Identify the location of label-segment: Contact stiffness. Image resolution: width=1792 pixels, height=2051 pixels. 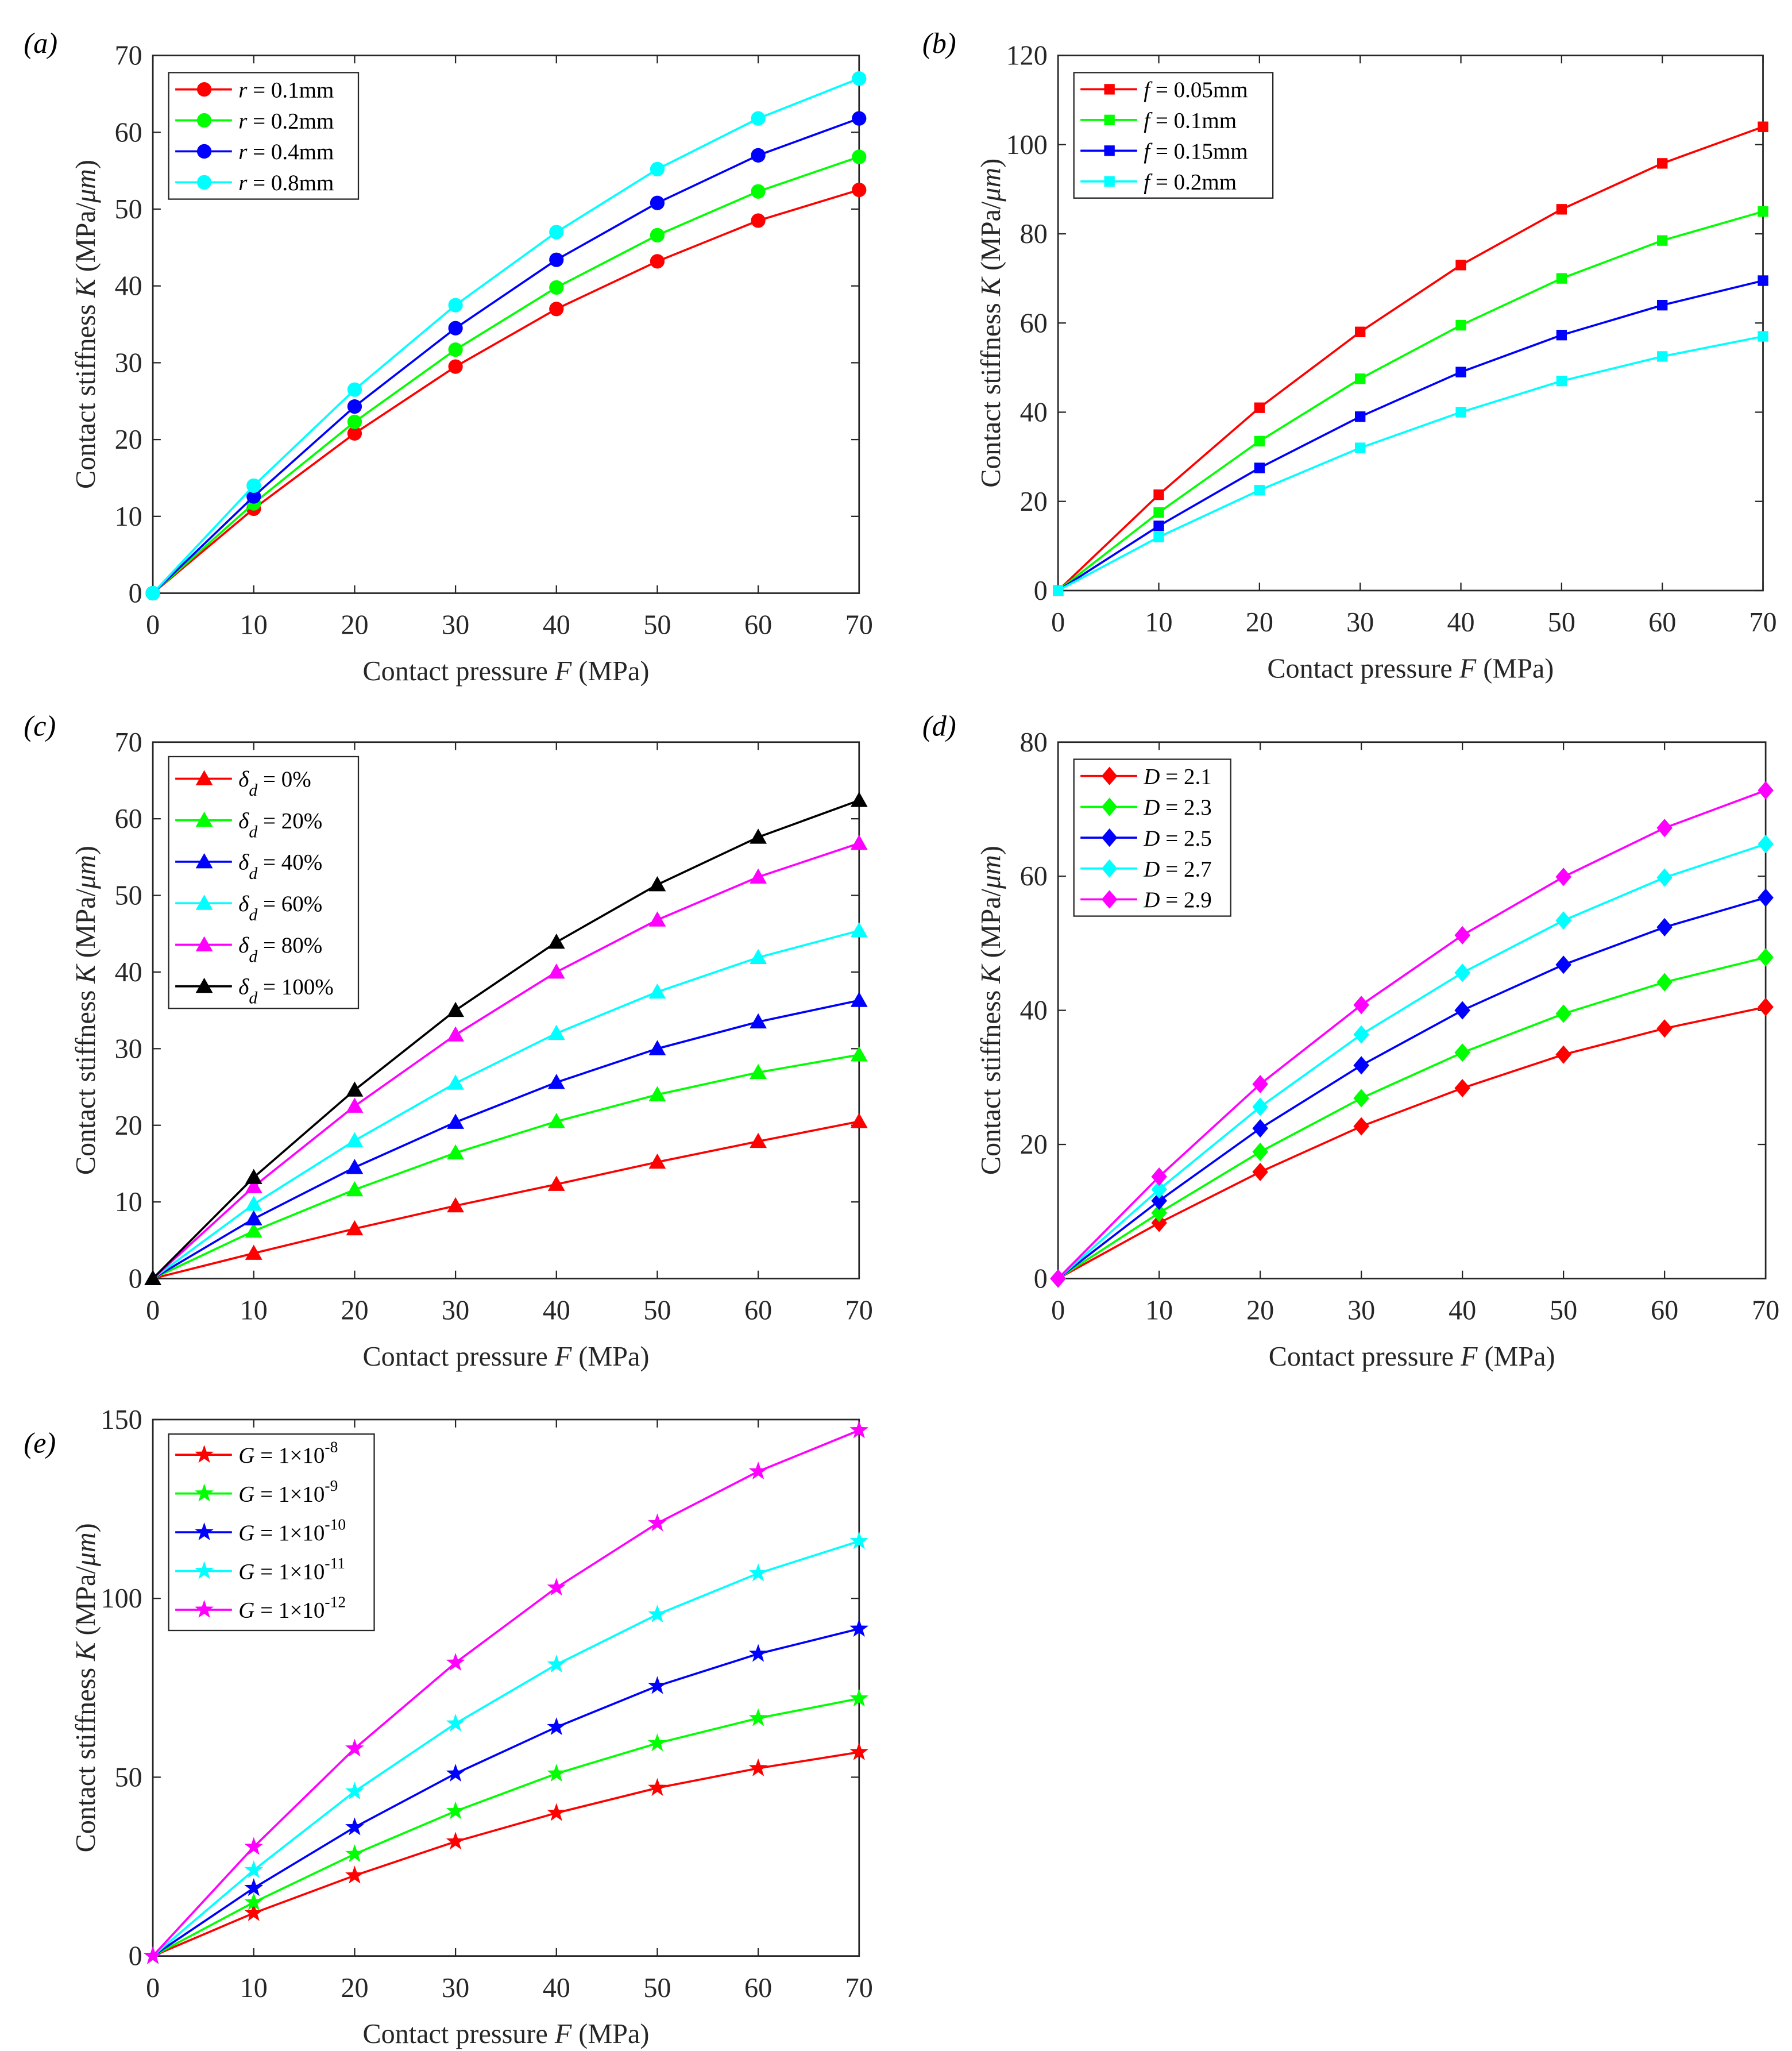
(991, 392).